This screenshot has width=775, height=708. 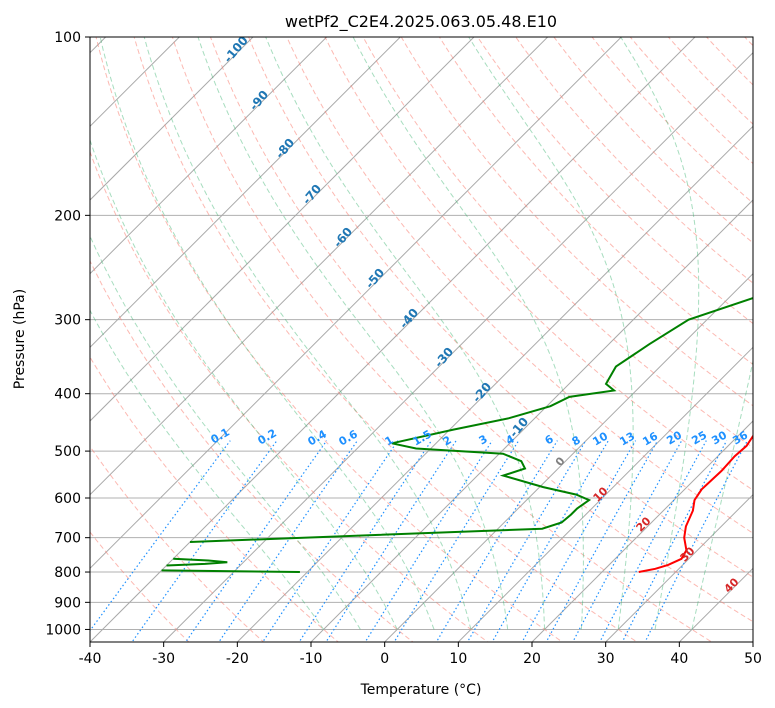 What do you see at coordinates (237, 659) in the screenshot?
I see `x-tick-label: -20` at bounding box center [237, 659].